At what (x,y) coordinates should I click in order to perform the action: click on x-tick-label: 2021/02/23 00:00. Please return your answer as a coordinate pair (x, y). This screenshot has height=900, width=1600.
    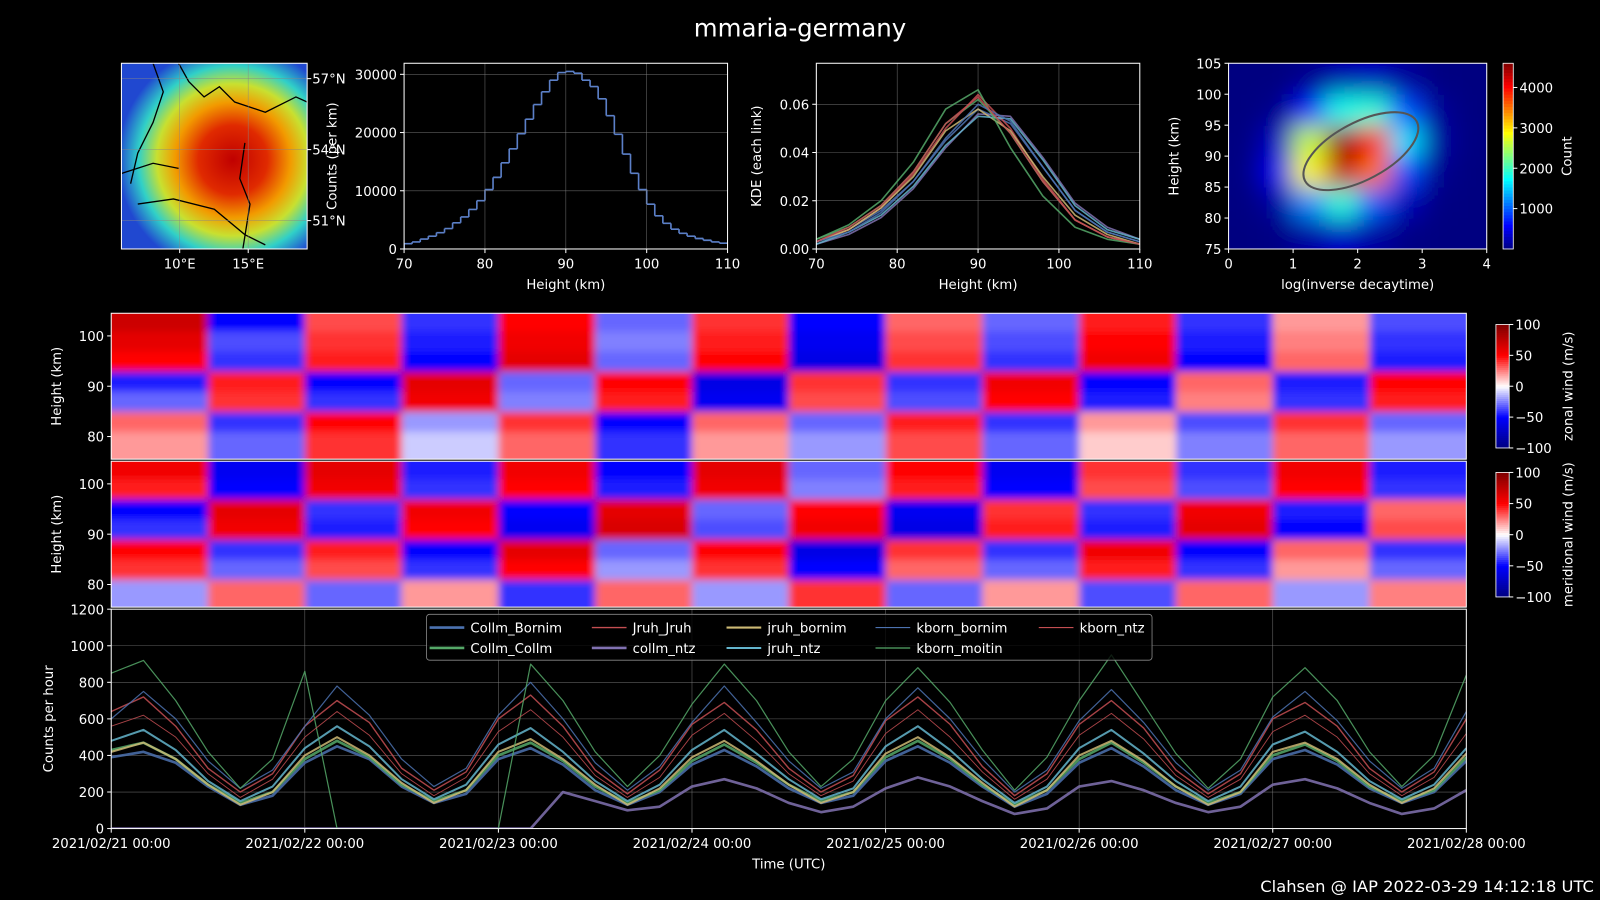
    Looking at the image, I should click on (498, 844).